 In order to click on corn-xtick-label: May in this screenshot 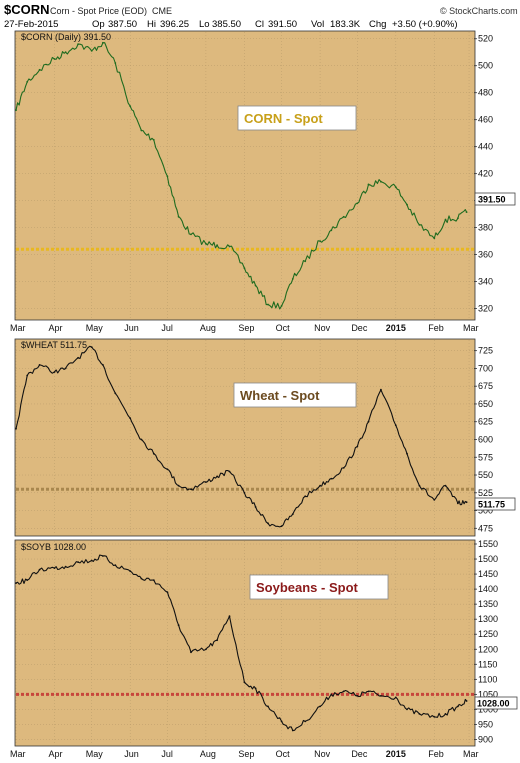, I will do `click(95, 328)`.